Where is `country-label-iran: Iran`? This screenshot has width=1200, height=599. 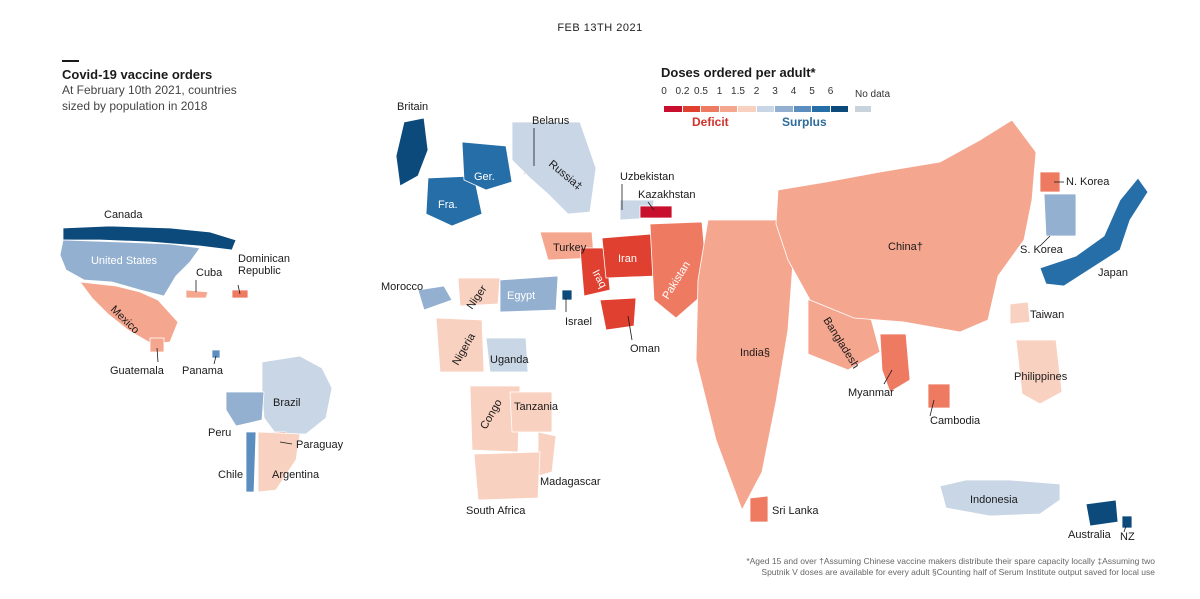 country-label-iran: Iran is located at coordinates (627, 259).